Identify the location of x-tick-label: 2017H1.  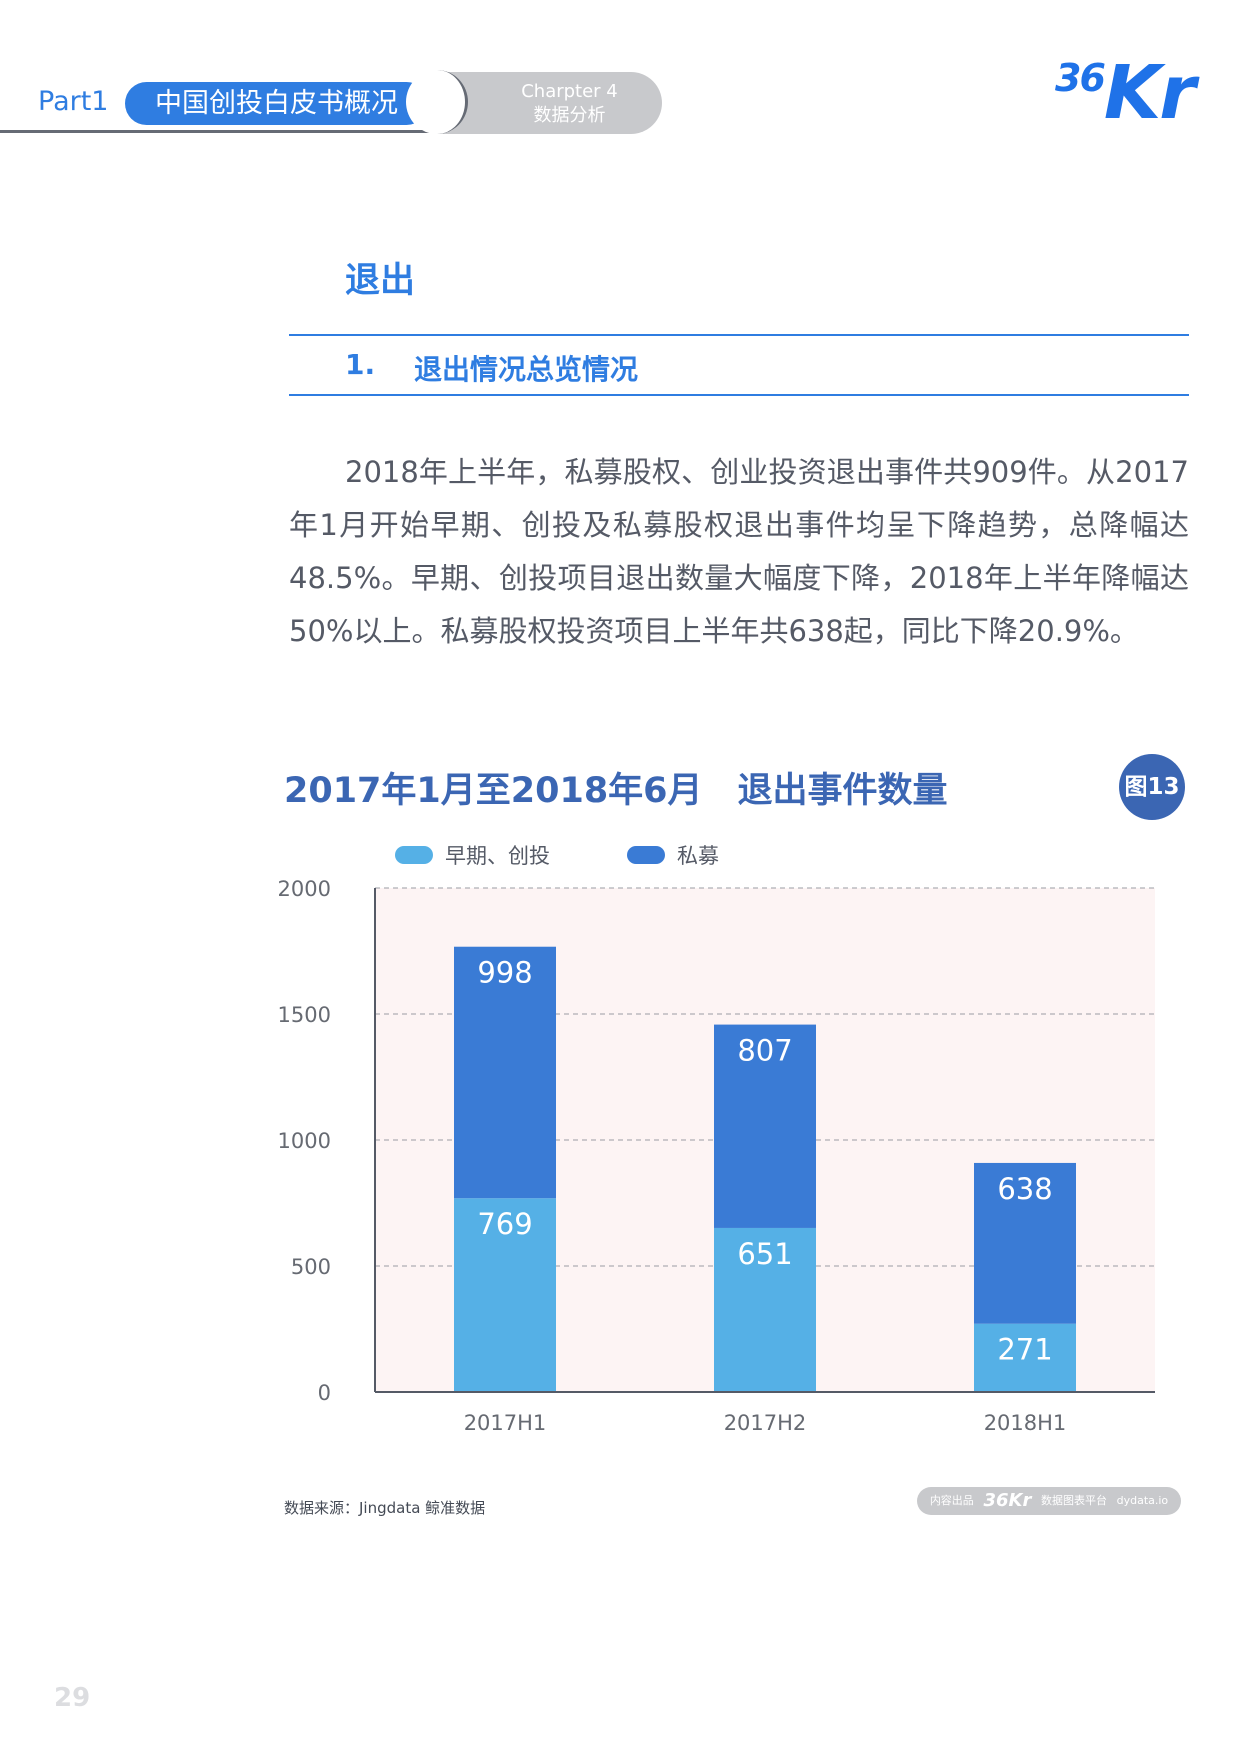
(505, 1423).